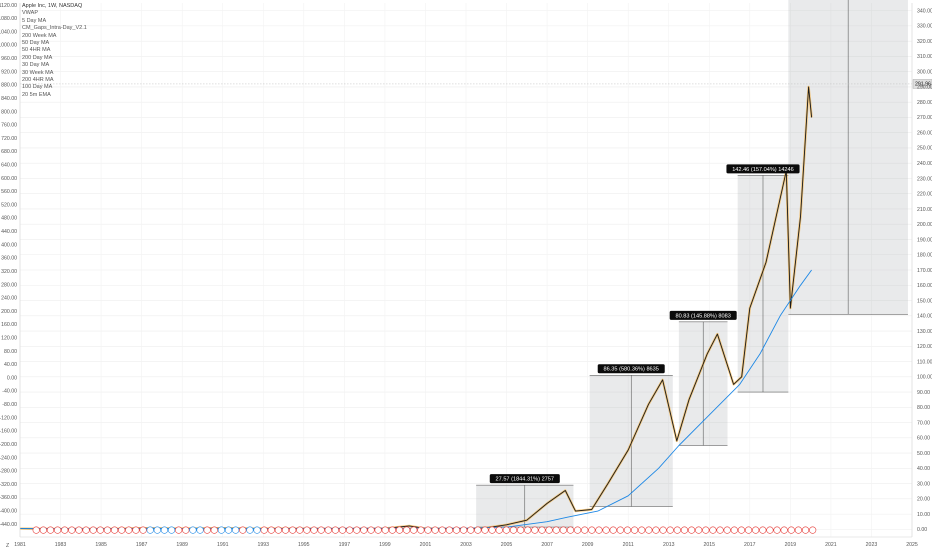 The image size is (932, 550). Describe the element at coordinates (9, 285) in the screenshot. I see `left-tick-label: 280.00` at that location.